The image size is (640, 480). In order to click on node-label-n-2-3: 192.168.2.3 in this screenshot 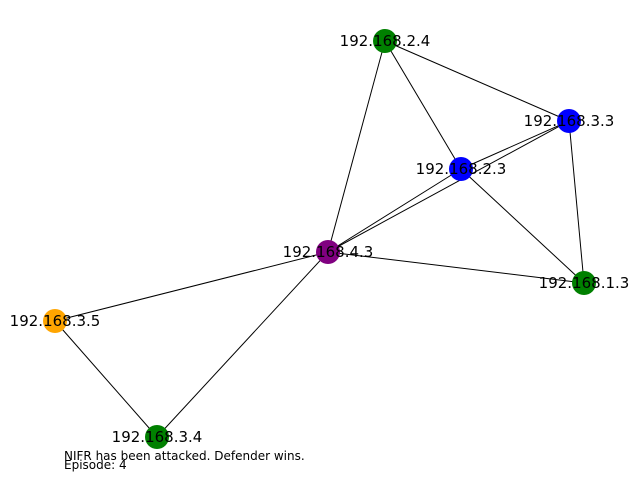, I will do `click(461, 169)`.